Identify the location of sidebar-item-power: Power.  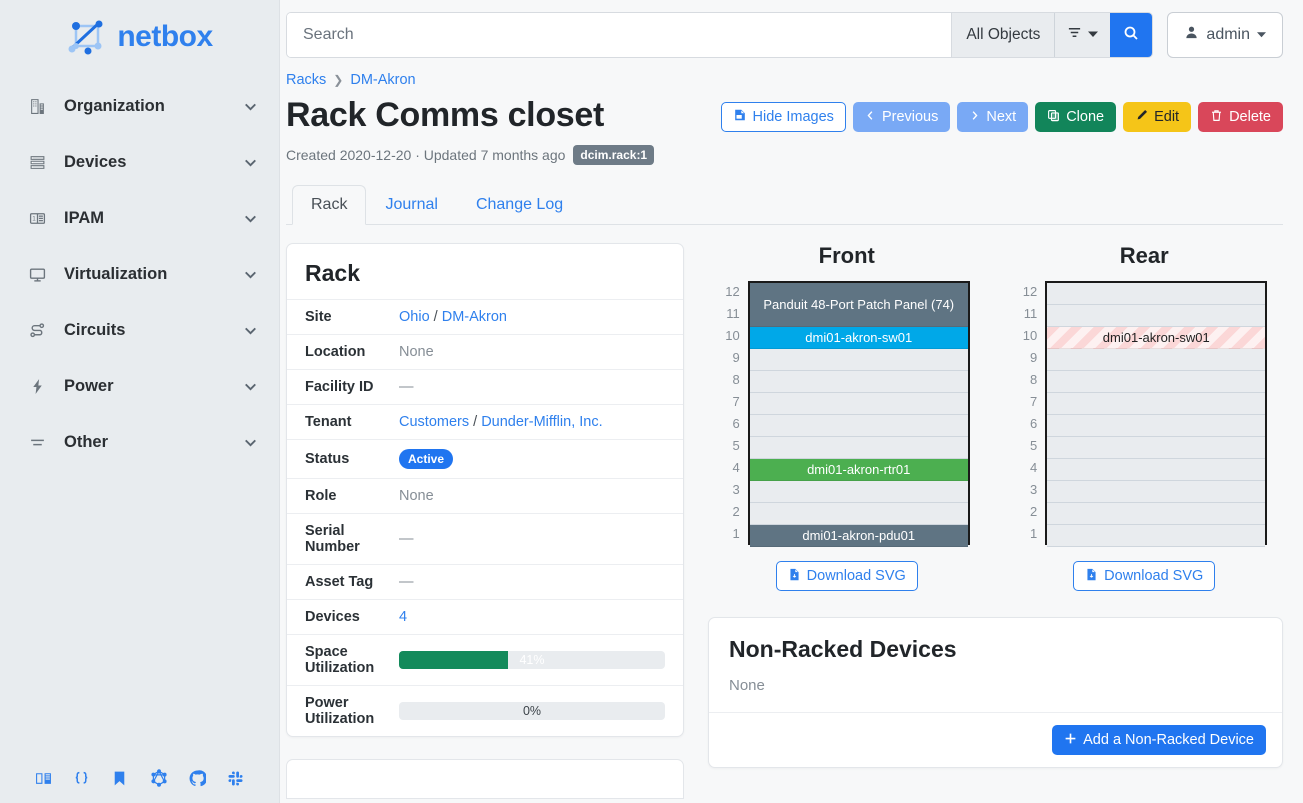
(139, 386).